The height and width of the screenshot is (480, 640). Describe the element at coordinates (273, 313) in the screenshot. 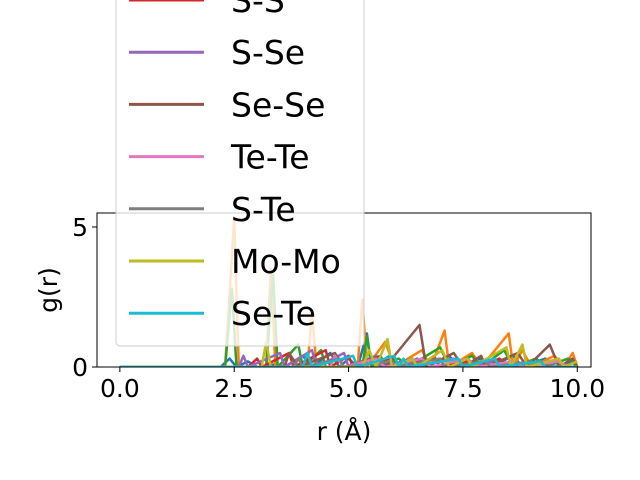

I see `legend-label: Se-Te` at that location.